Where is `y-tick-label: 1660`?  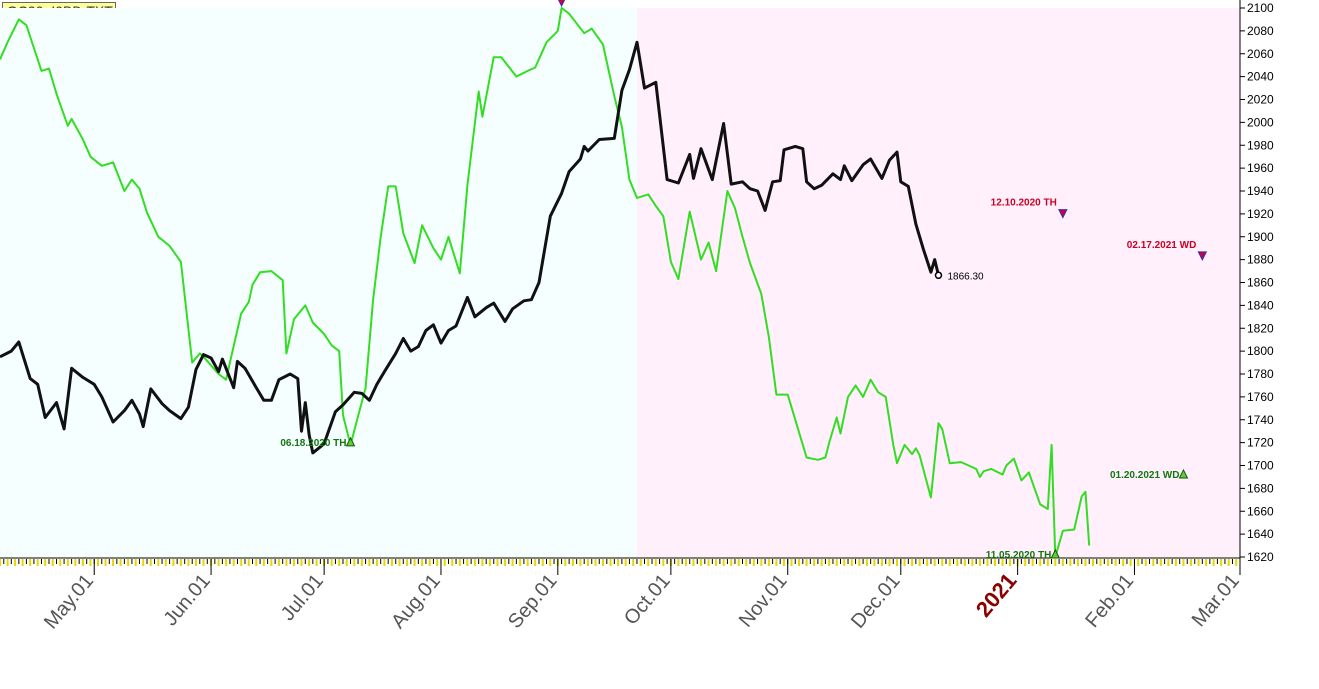
y-tick-label: 1660 is located at coordinates (1260, 511).